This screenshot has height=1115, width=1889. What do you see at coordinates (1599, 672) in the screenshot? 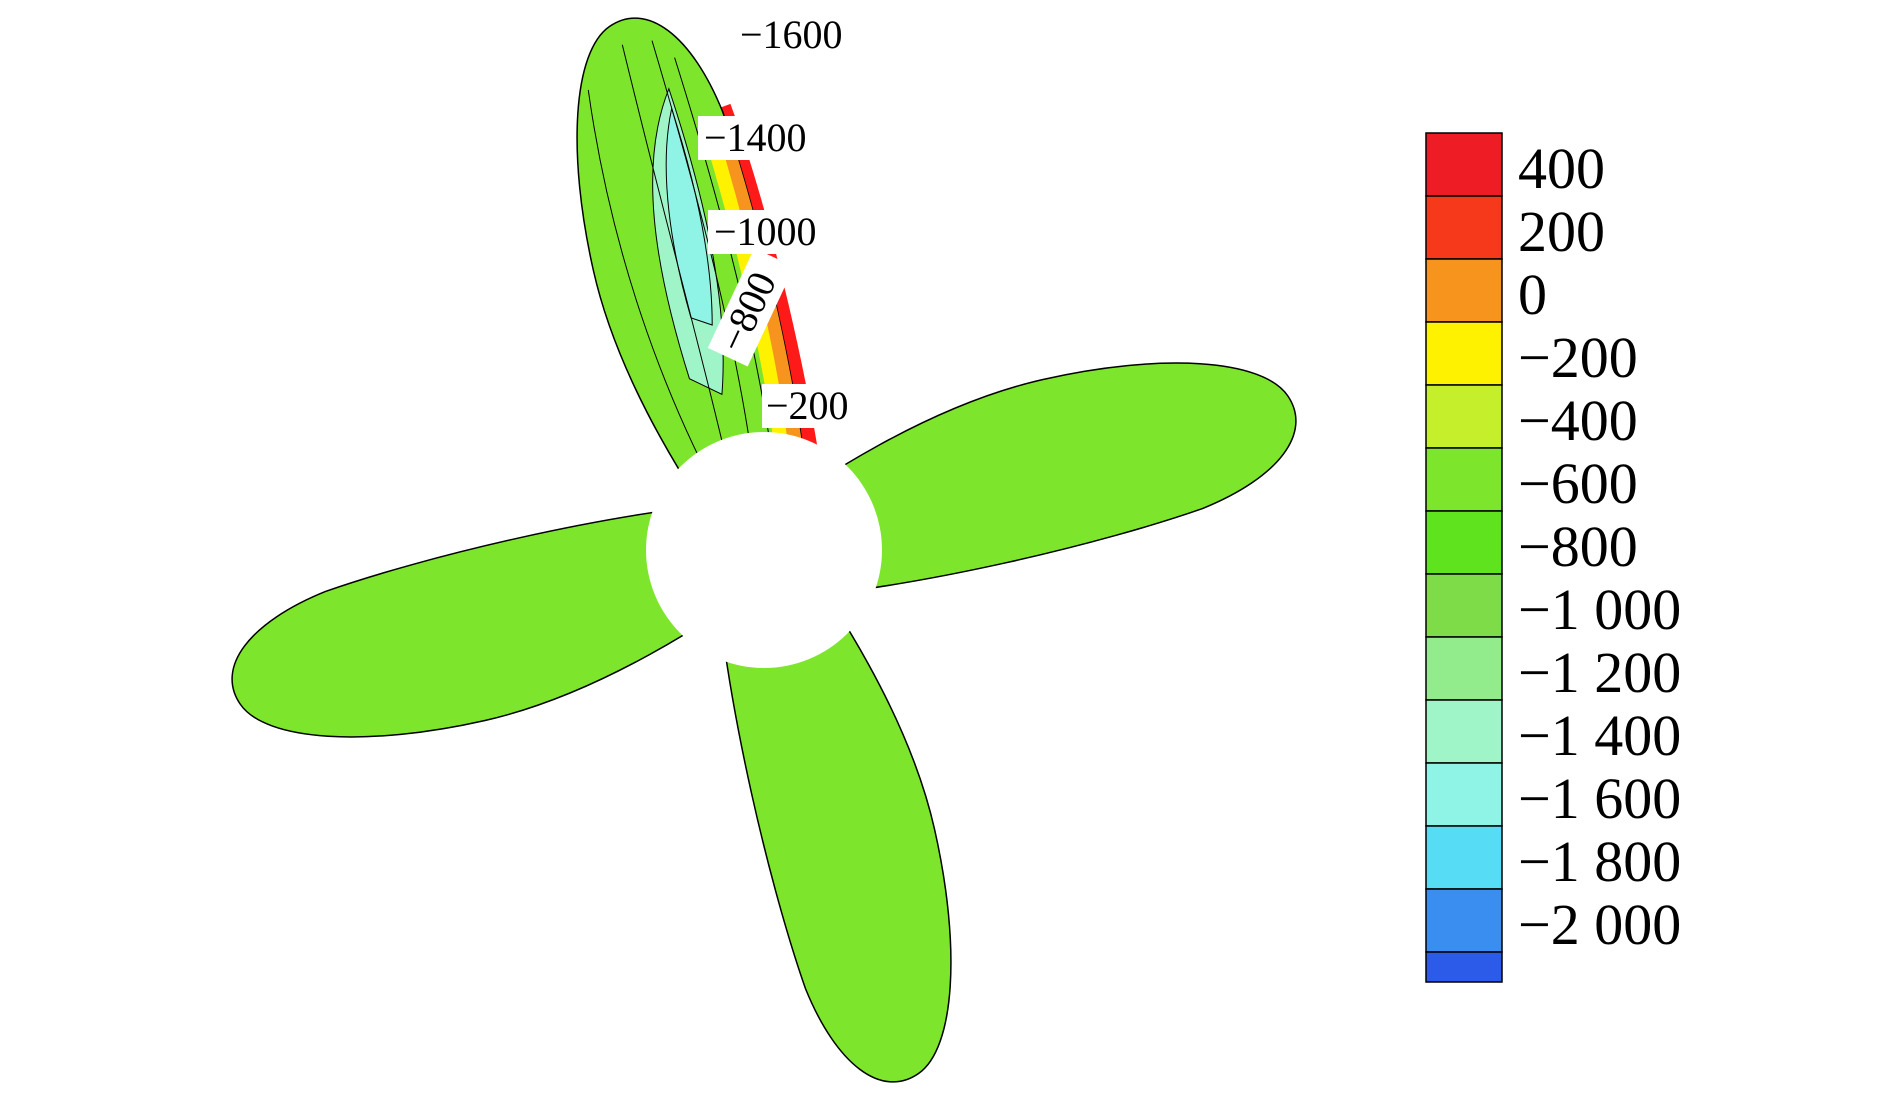
I see `legend-label: −1 200` at bounding box center [1599, 672].